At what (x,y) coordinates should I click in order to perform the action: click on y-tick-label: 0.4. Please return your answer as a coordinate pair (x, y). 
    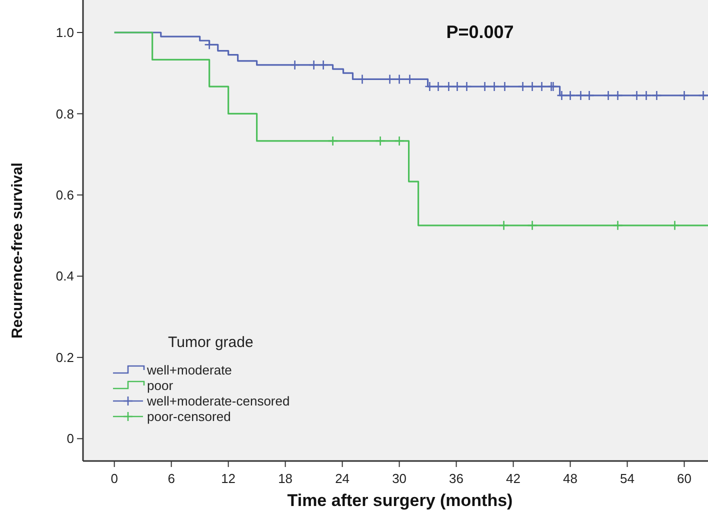
    Looking at the image, I should click on (65, 276).